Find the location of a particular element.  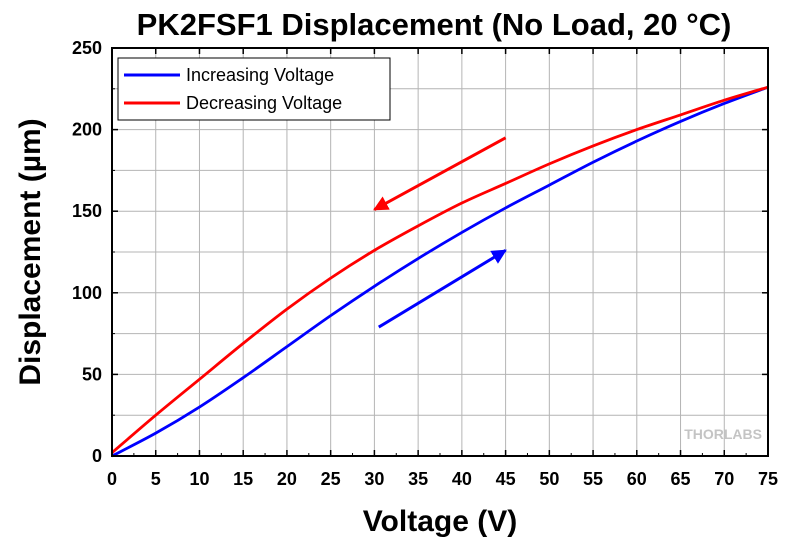

y-tick-label: 100 is located at coordinates (87, 293).